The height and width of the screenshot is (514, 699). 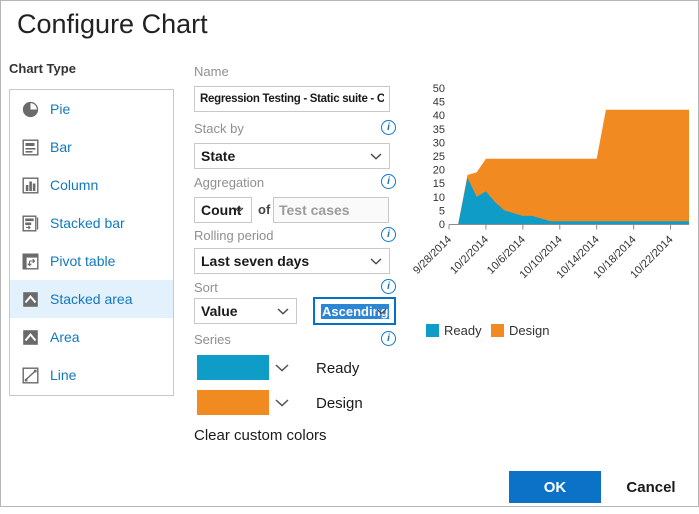 I want to click on sort-direction-value: Ascending, so click(x=355, y=311).